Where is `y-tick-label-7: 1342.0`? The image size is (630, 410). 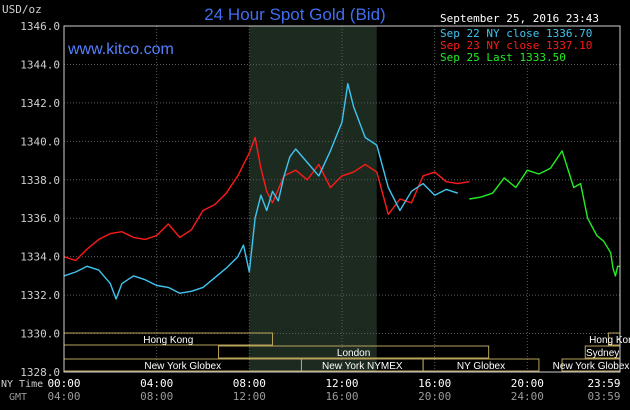
y-tick-label-7: 1342.0 is located at coordinates (40, 103).